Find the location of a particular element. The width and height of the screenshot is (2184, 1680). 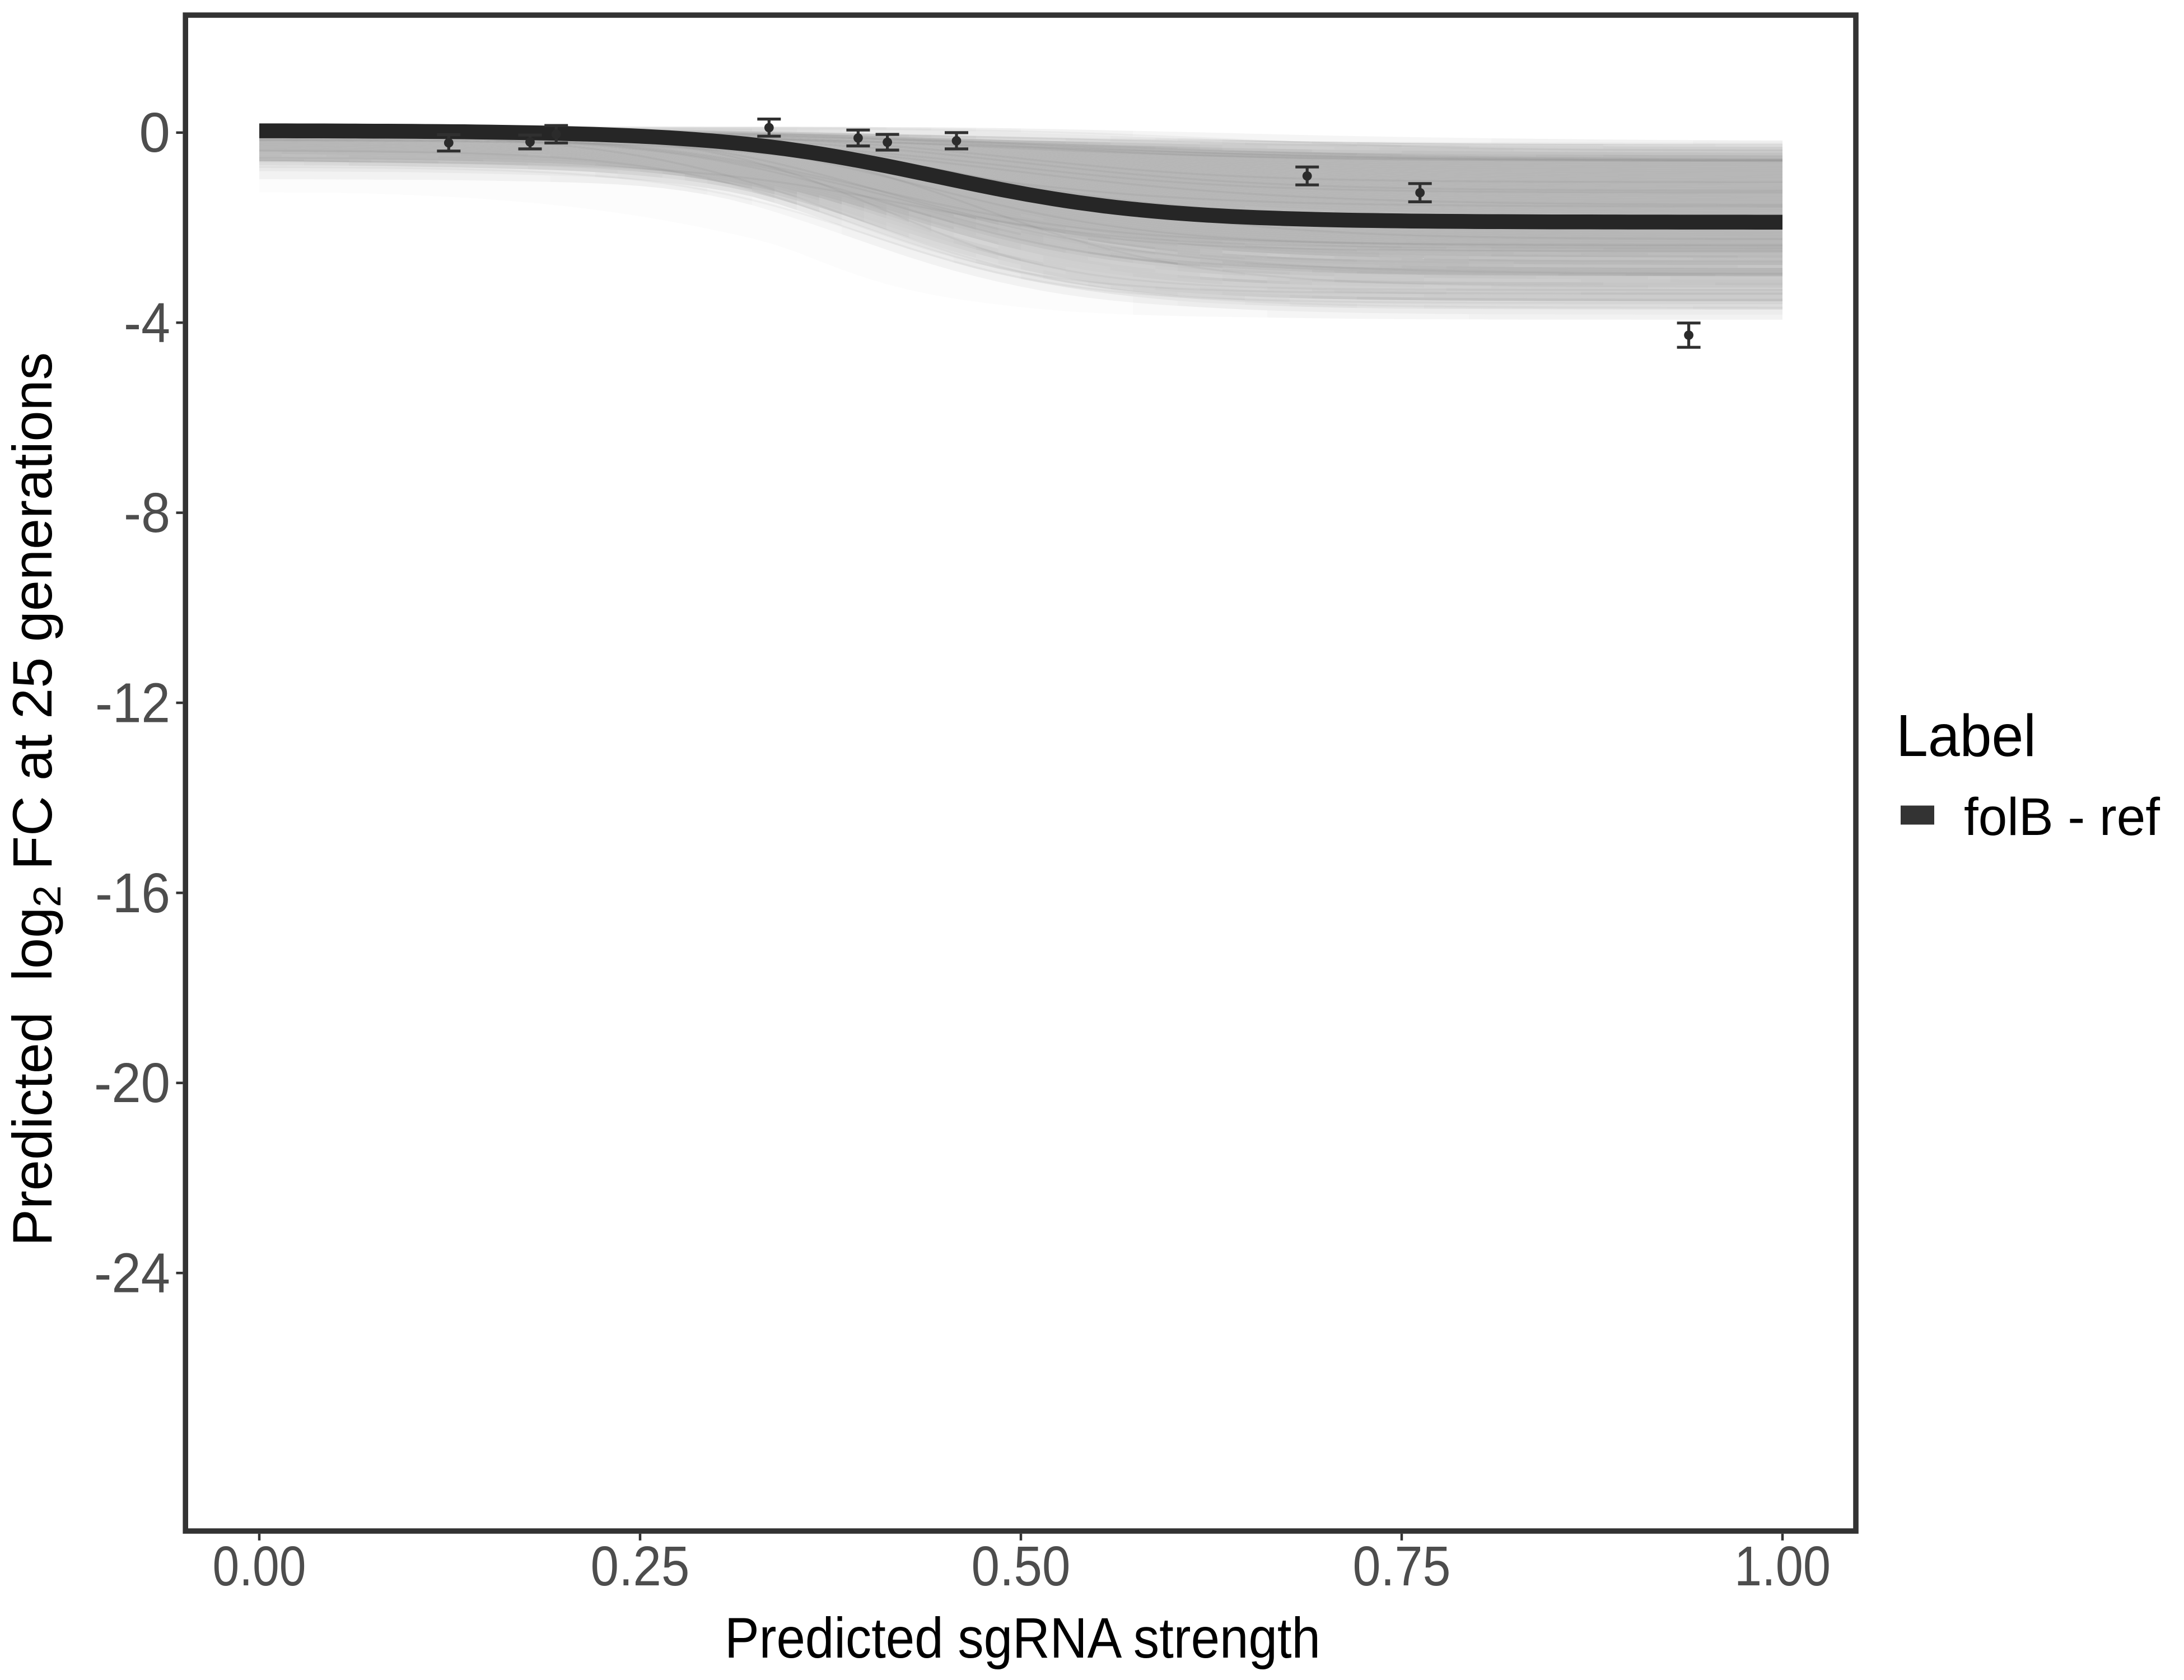

svg-text: -12 is located at coordinates (133, 703).